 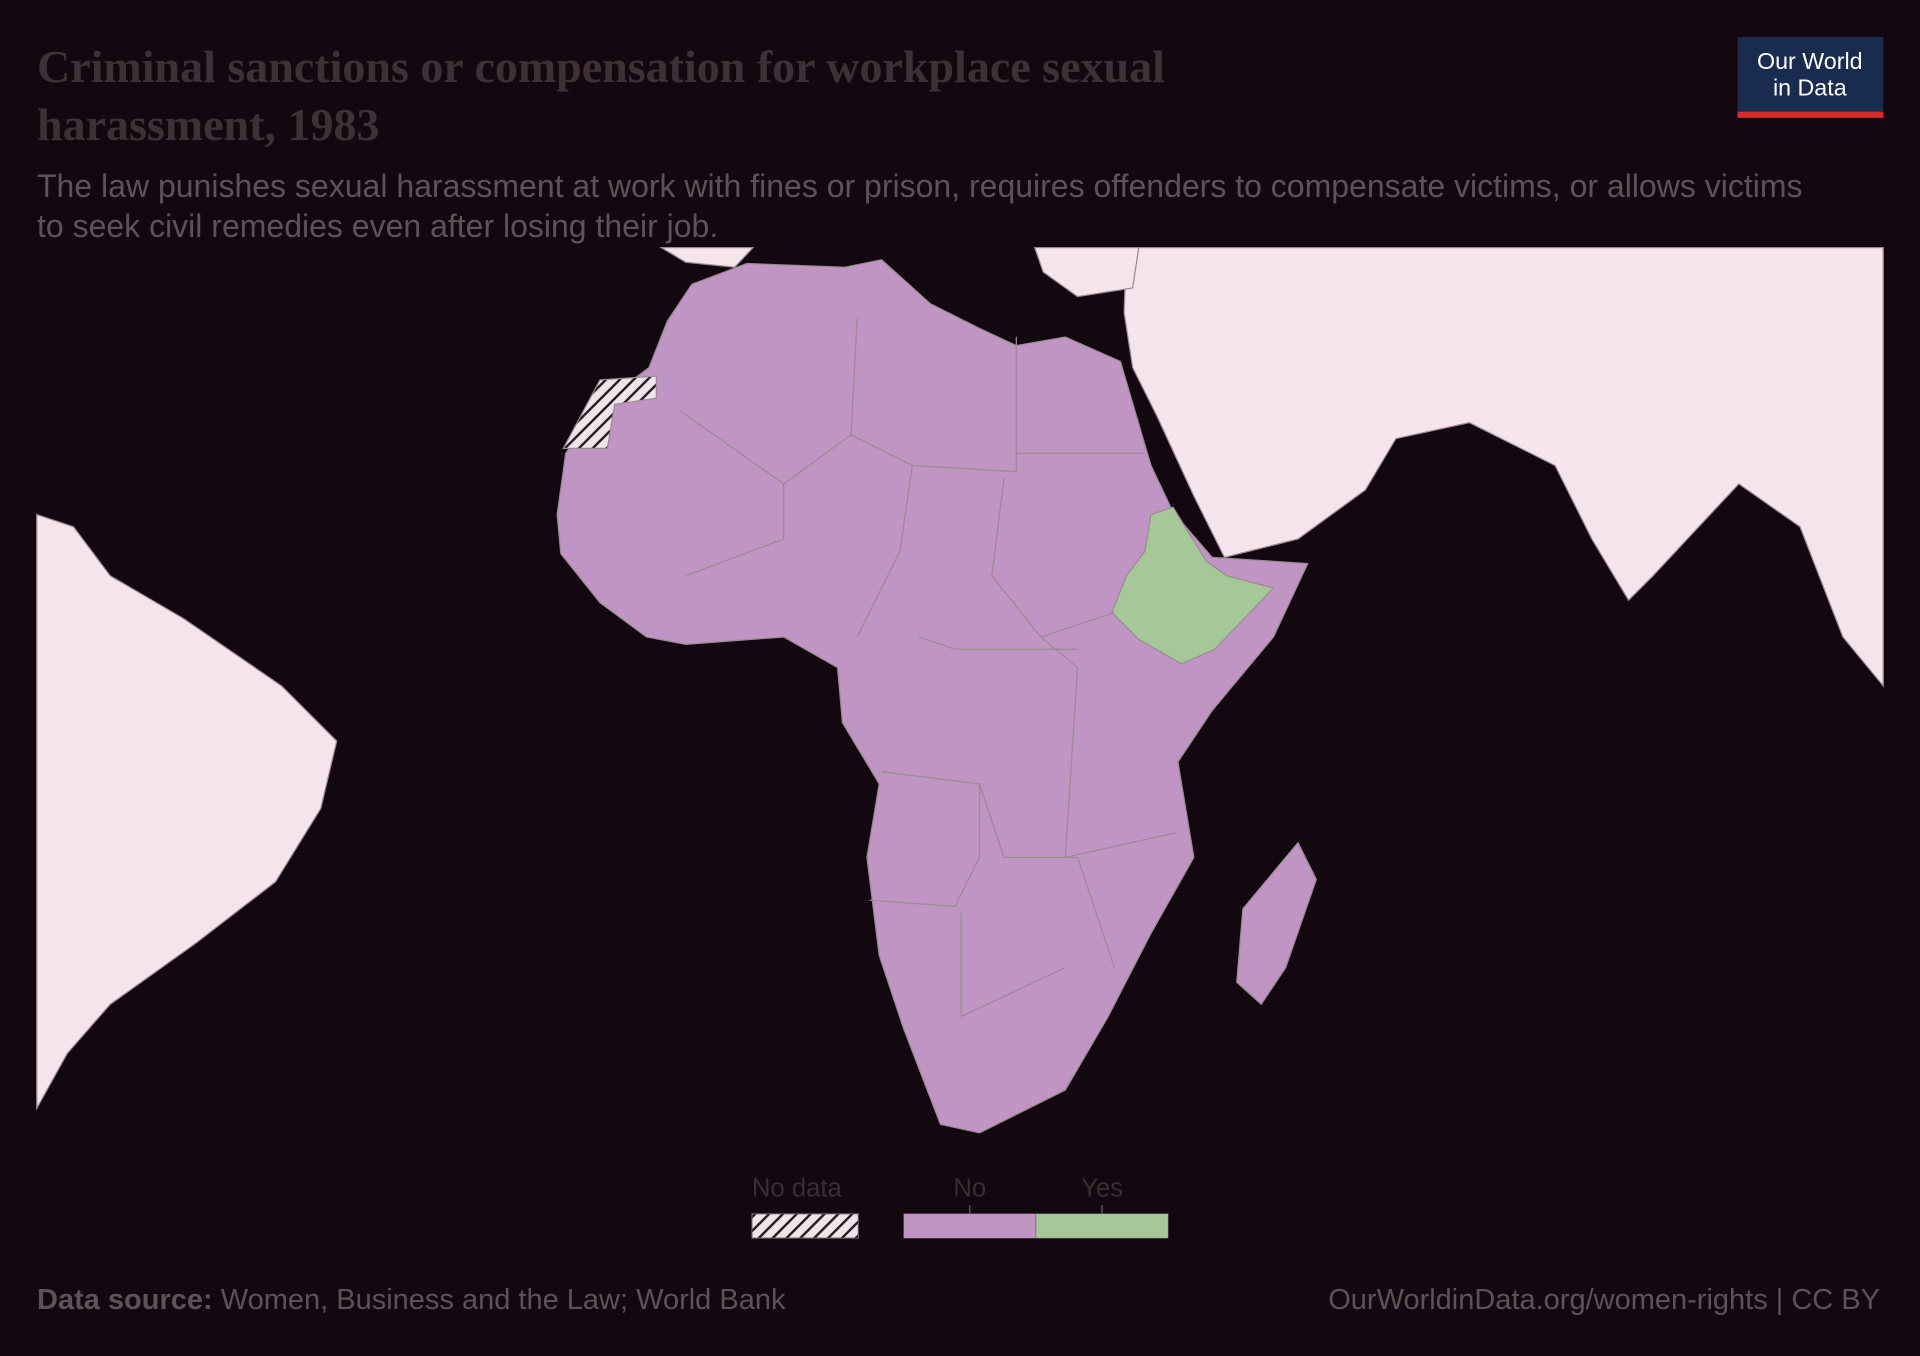 I want to click on madagascar, so click(x=1276, y=923).